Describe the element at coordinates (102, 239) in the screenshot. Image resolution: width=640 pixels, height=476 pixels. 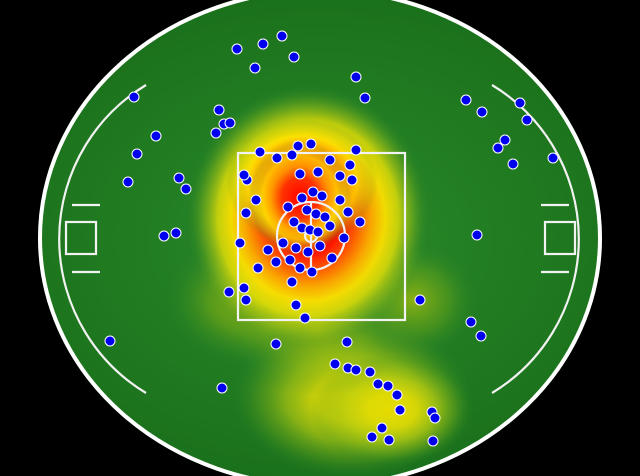
I see `left-arc` at that location.